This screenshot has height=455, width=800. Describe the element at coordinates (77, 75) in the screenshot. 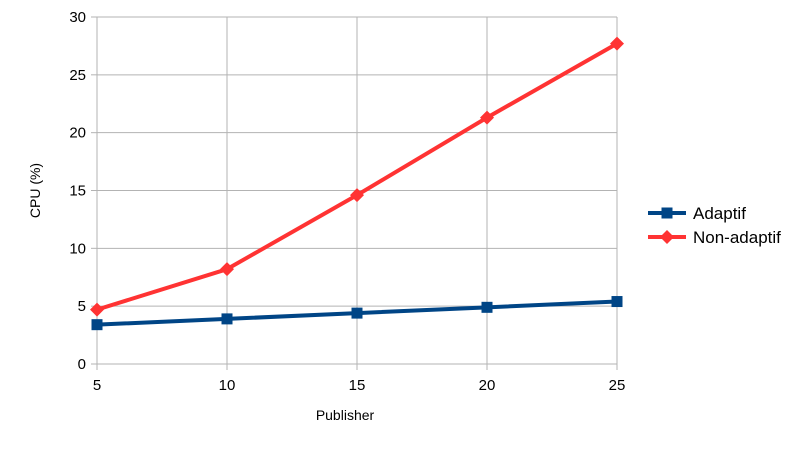

I see `y-tick-label: 25` at that location.